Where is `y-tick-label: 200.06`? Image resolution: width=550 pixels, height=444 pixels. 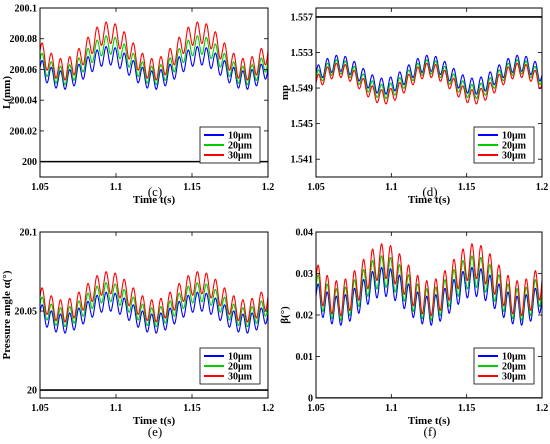
y-tick-label: 200.06 is located at coordinates (24, 70).